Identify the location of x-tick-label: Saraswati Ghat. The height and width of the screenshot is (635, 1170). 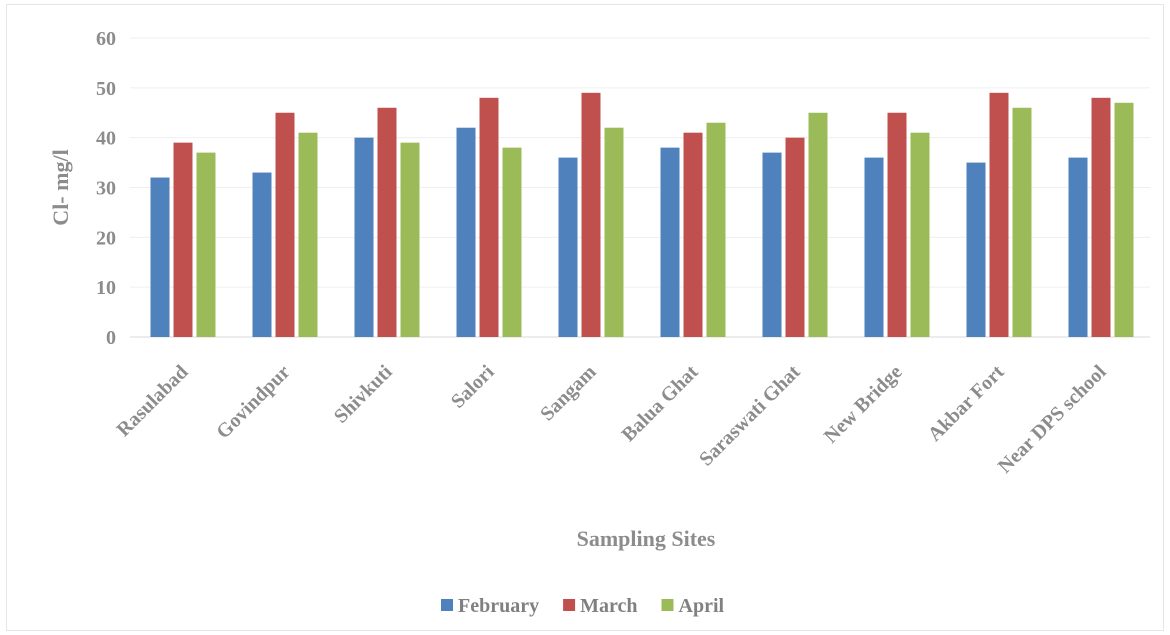
(750, 416).